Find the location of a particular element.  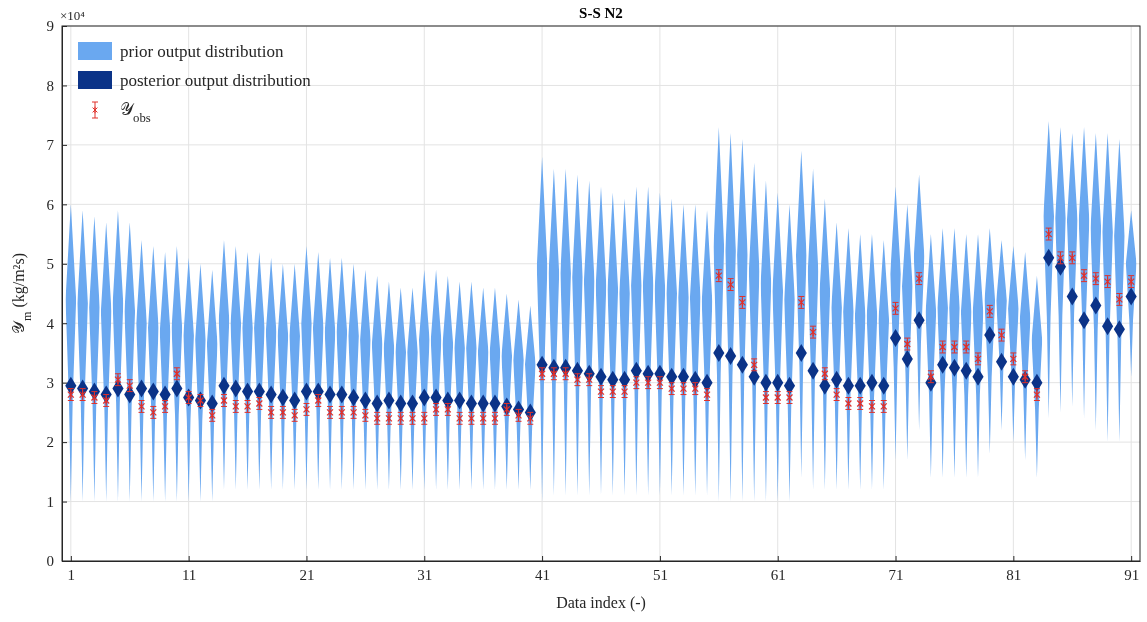

y-tick-label: 8 is located at coordinates (50, 85).